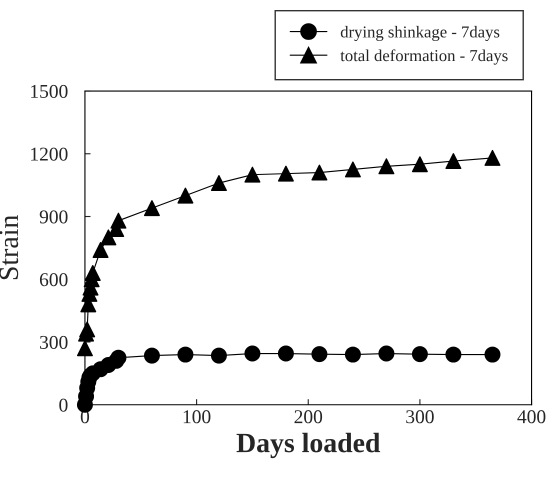 The height and width of the screenshot is (479, 548). Describe the element at coordinates (308, 445) in the screenshot. I see `x-axis-title: Days loaded` at that location.